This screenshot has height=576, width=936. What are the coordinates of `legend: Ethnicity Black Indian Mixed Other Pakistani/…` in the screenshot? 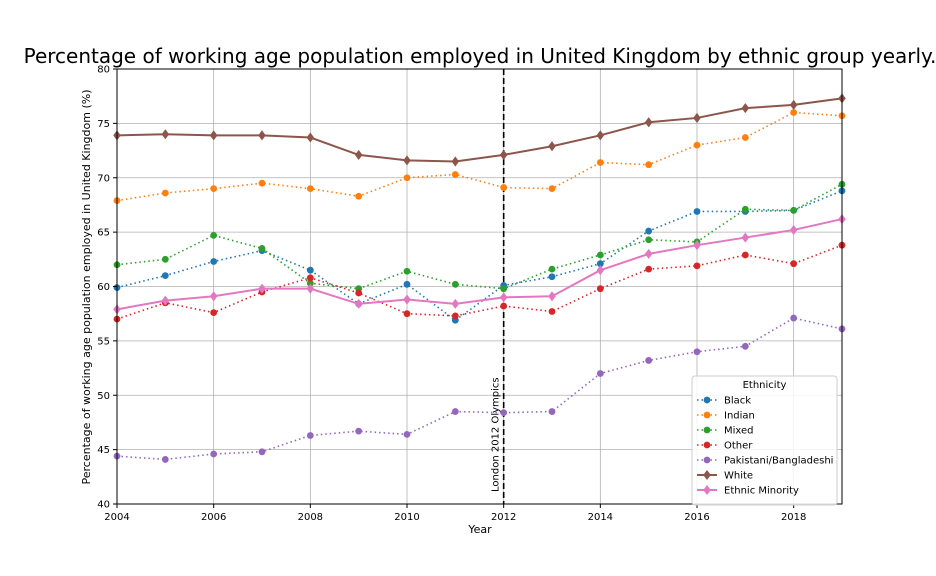 It's located at (764, 440).